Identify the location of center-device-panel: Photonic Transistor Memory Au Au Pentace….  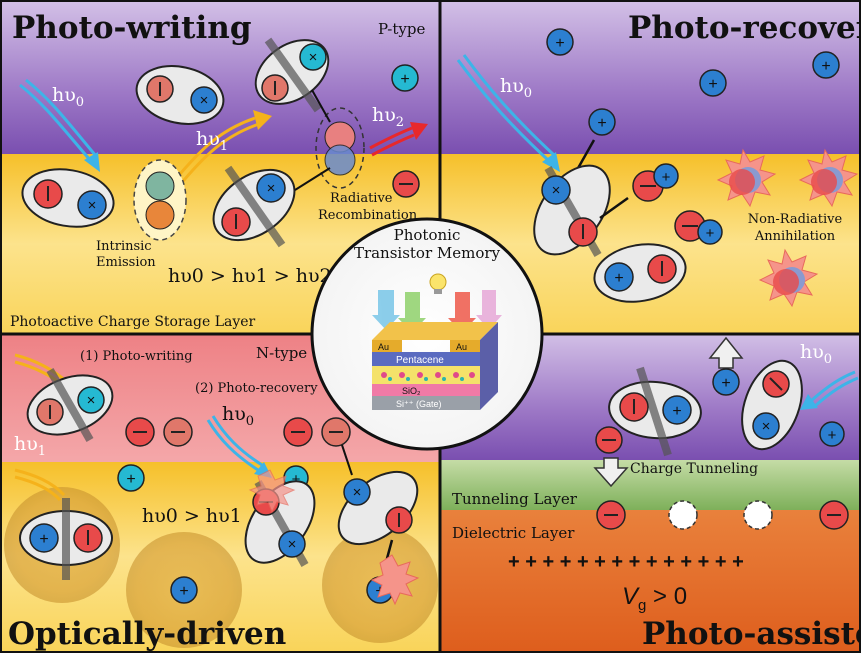
(427, 334).